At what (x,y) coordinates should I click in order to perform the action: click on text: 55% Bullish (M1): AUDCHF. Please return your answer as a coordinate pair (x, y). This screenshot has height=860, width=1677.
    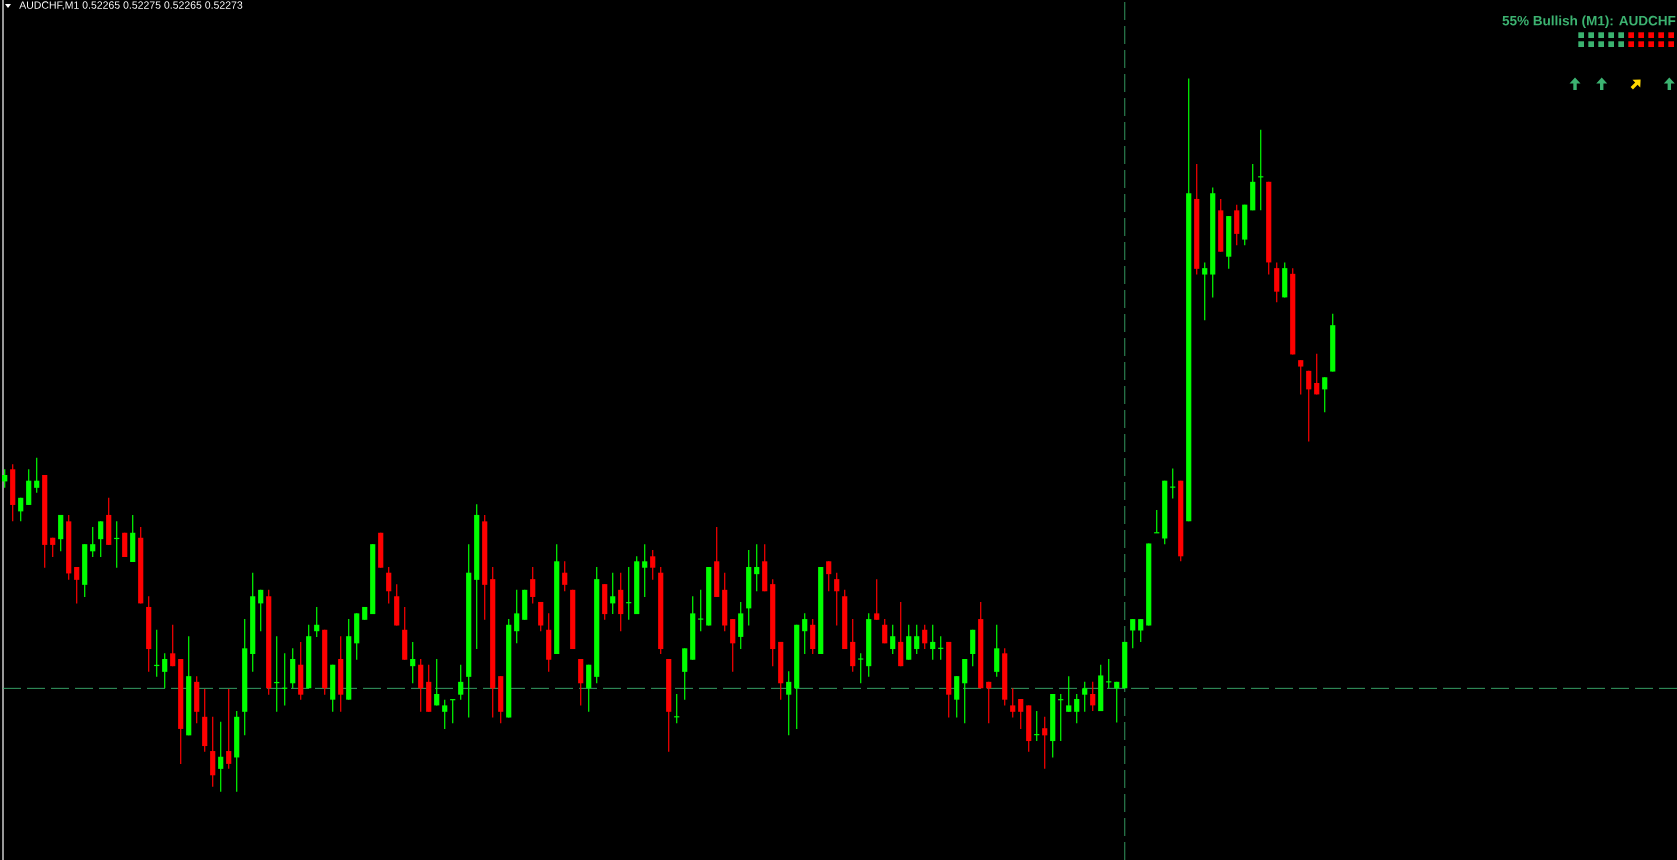
    Looking at the image, I should click on (1589, 22).